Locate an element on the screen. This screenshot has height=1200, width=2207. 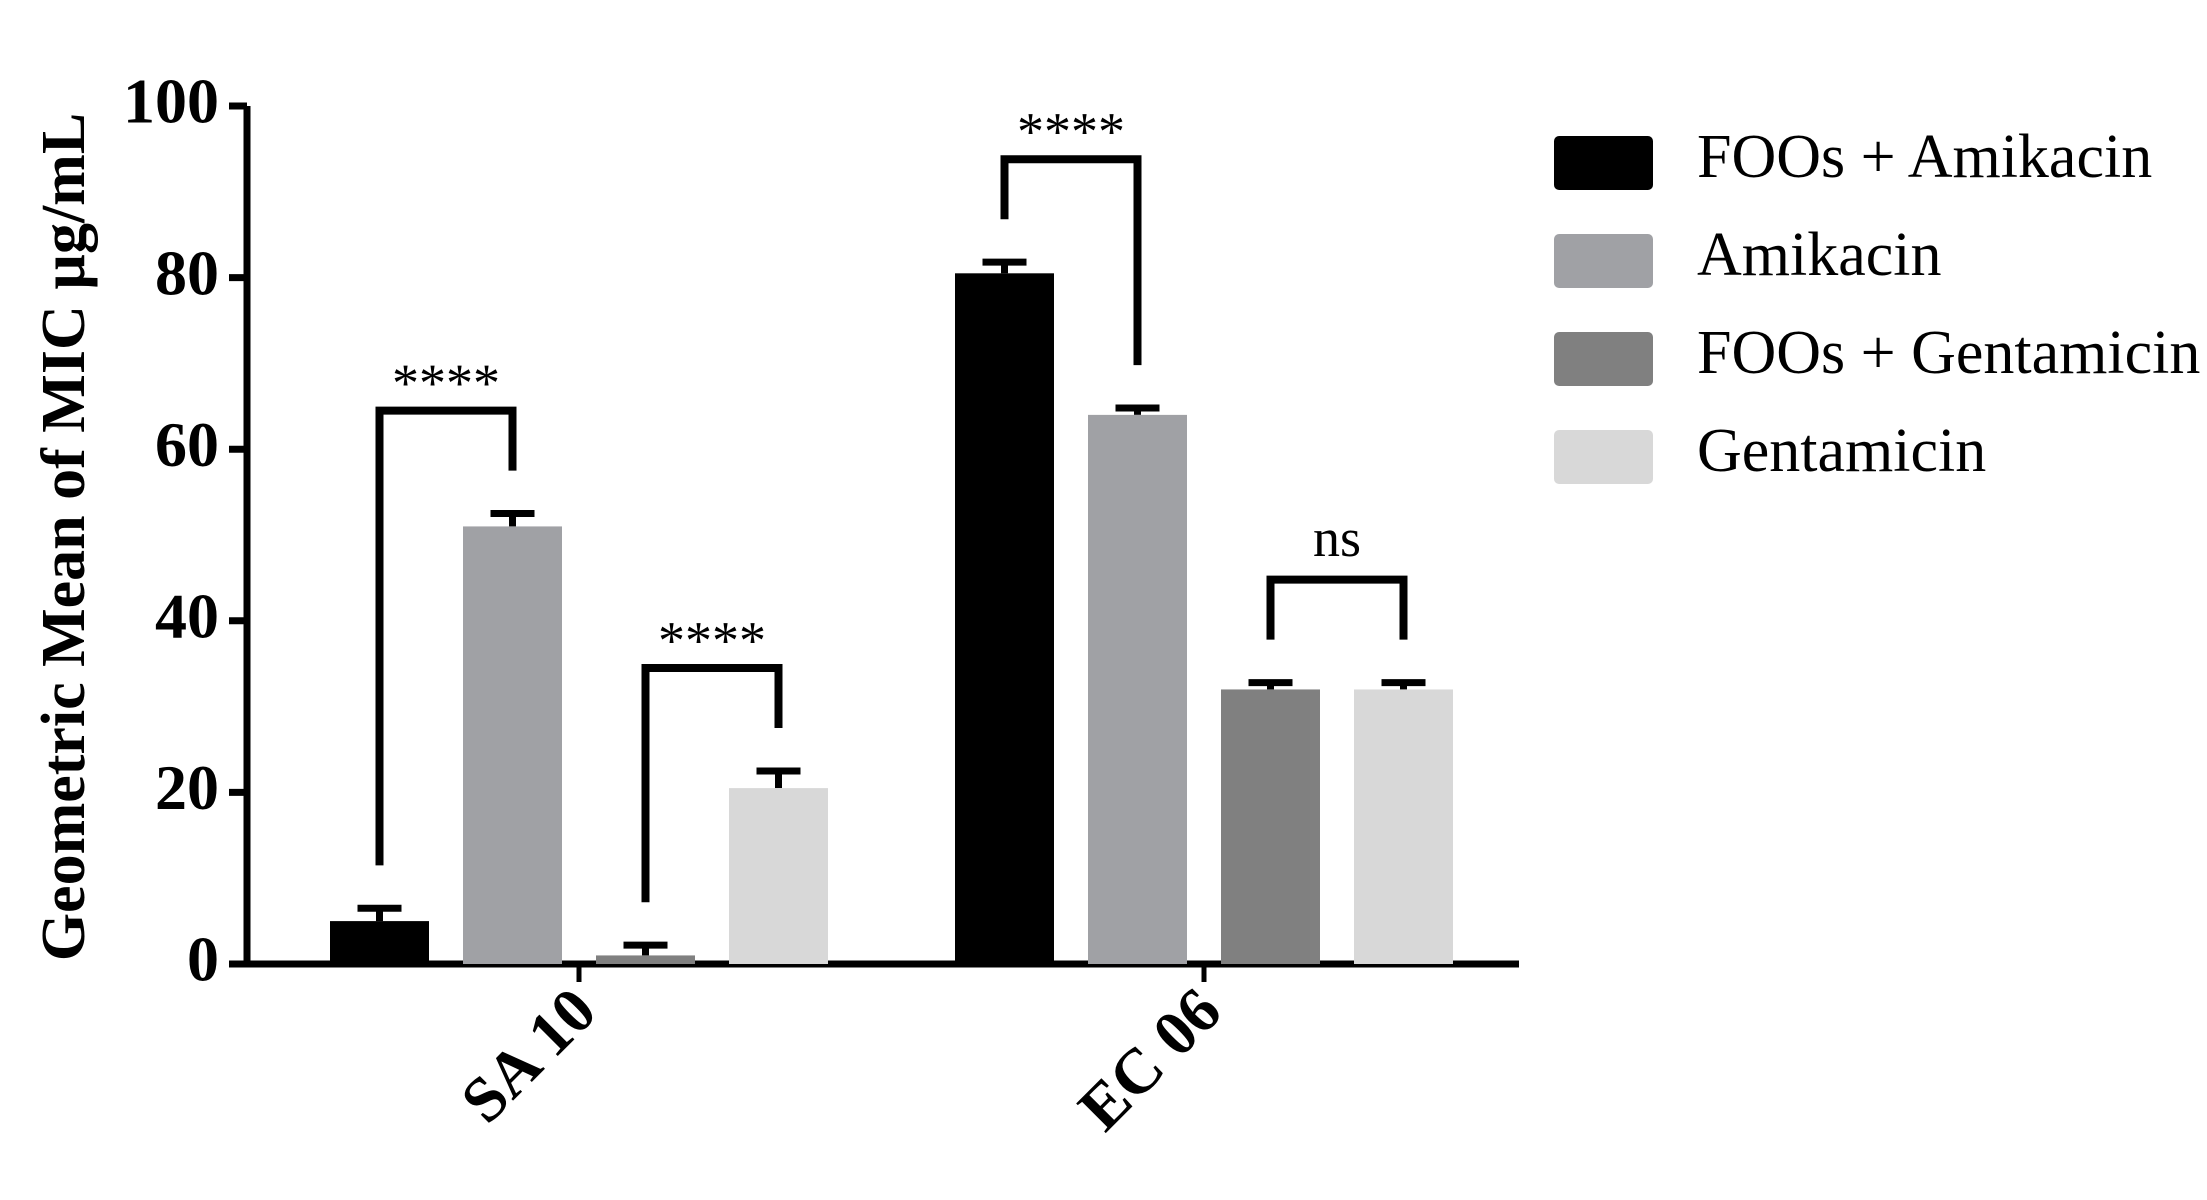
legend-label: FOOs + Gentamicin is located at coordinates (1948, 353).